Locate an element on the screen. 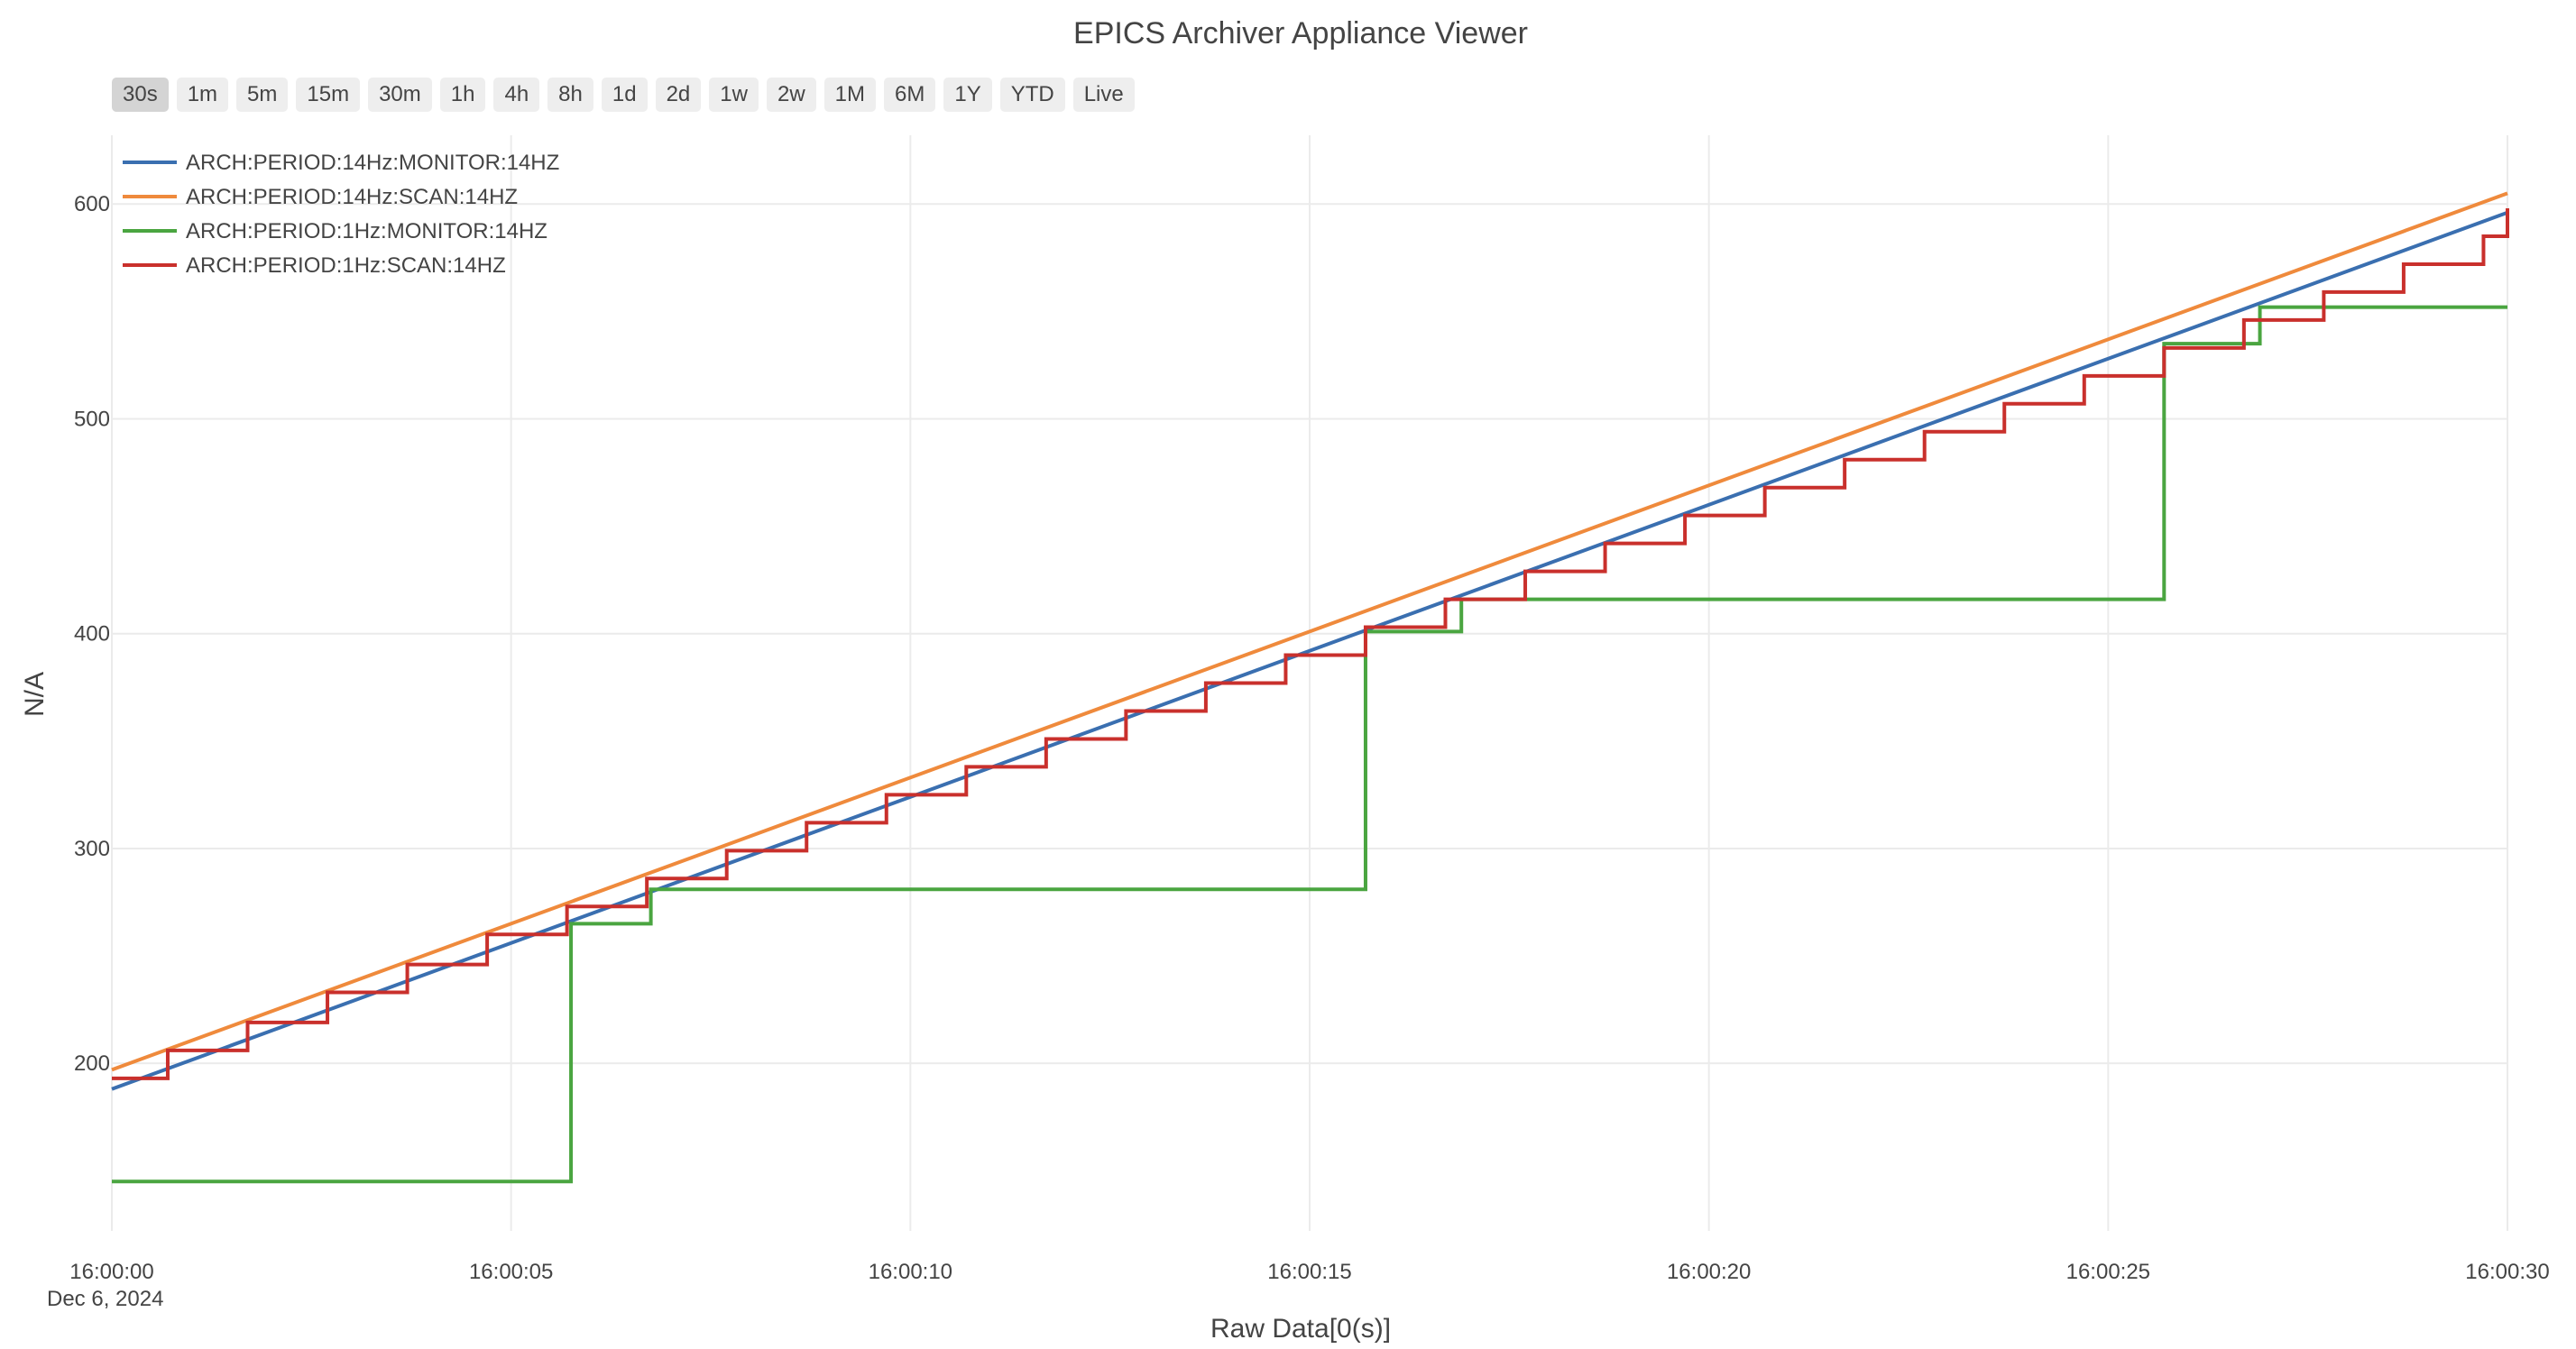 The image size is (2576, 1349). legend-item: ARCH:PERIOD:14Hz:SCAN:14HZ is located at coordinates (320, 197).